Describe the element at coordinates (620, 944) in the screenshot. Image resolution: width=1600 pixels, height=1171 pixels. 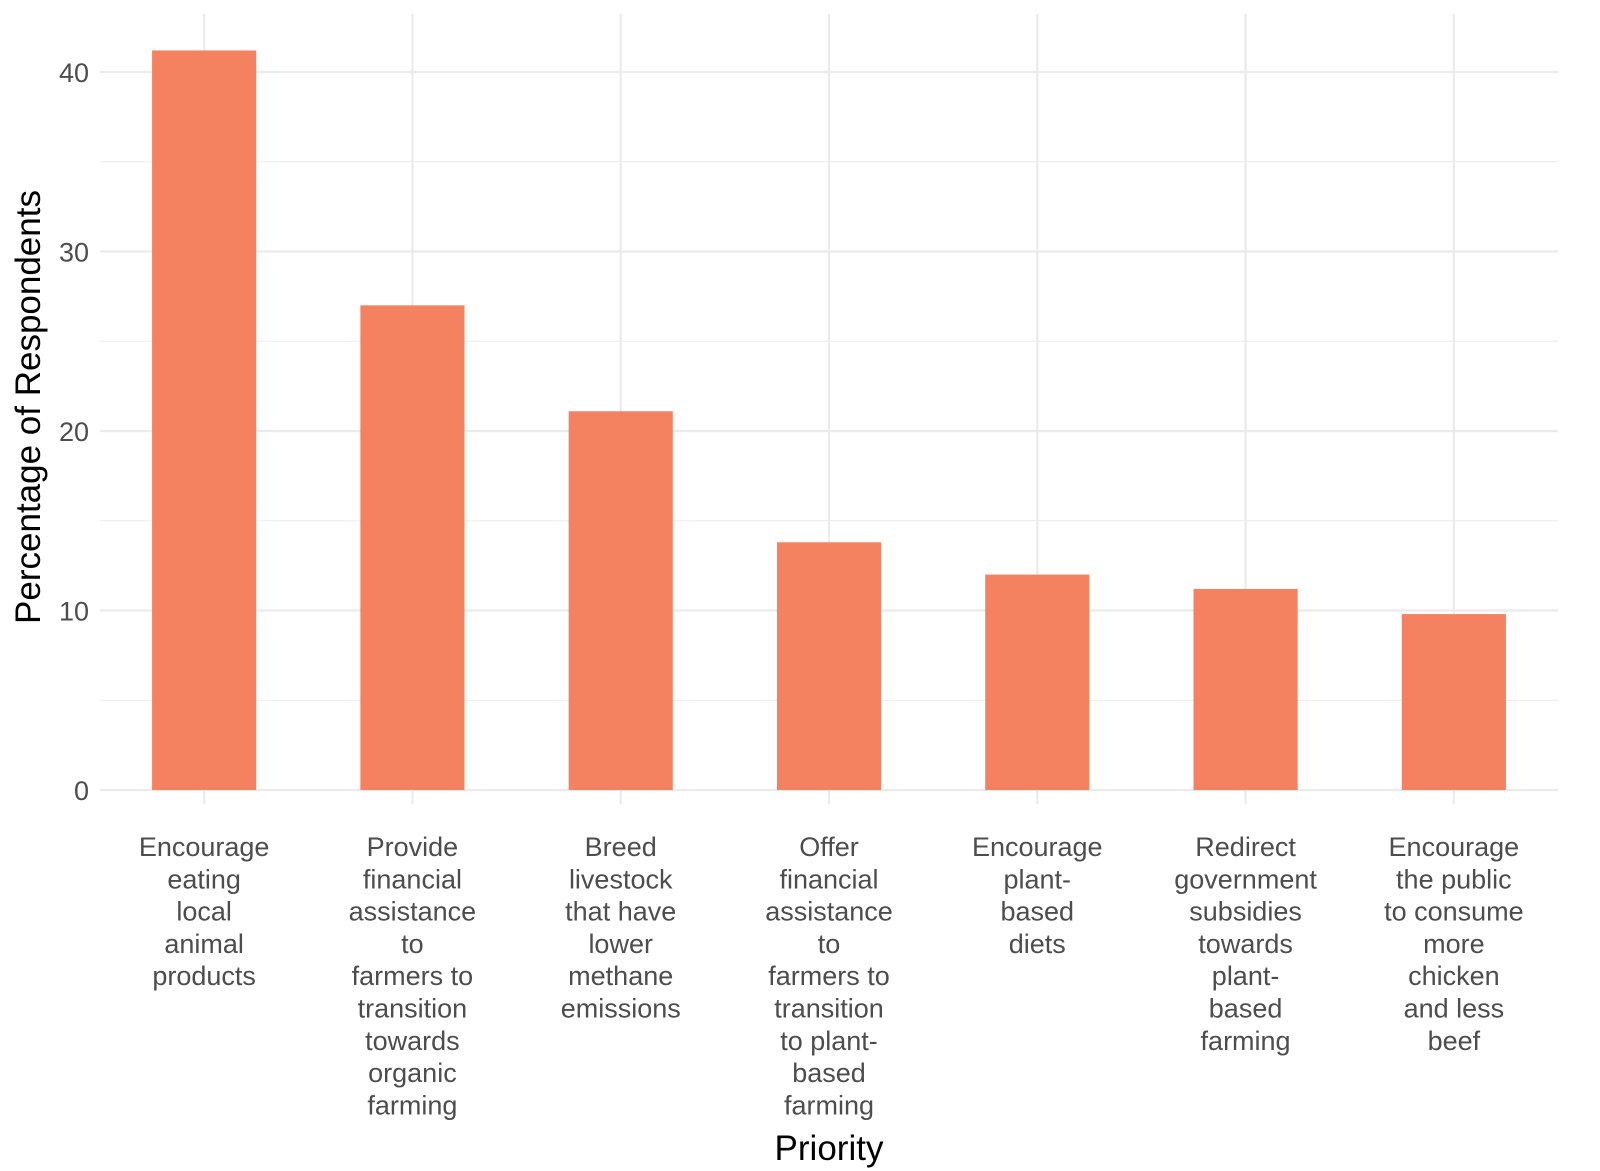
I see `x-tick-label-line: lower` at that location.